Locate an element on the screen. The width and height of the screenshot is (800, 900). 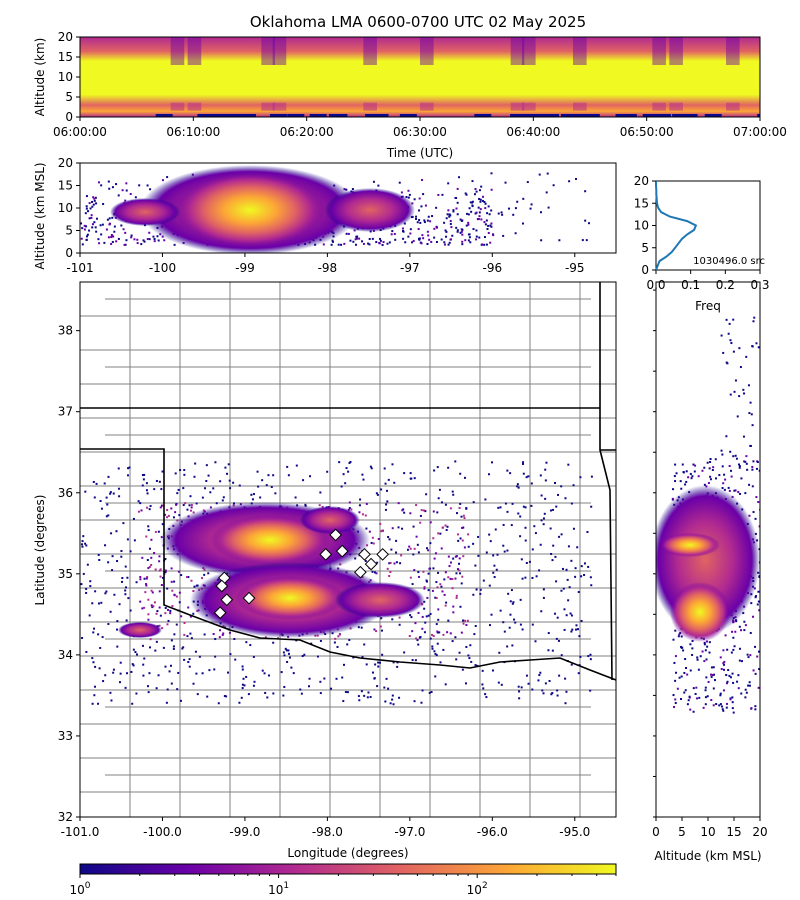
la-xtick-label: -98 is located at coordinates (328, 268).